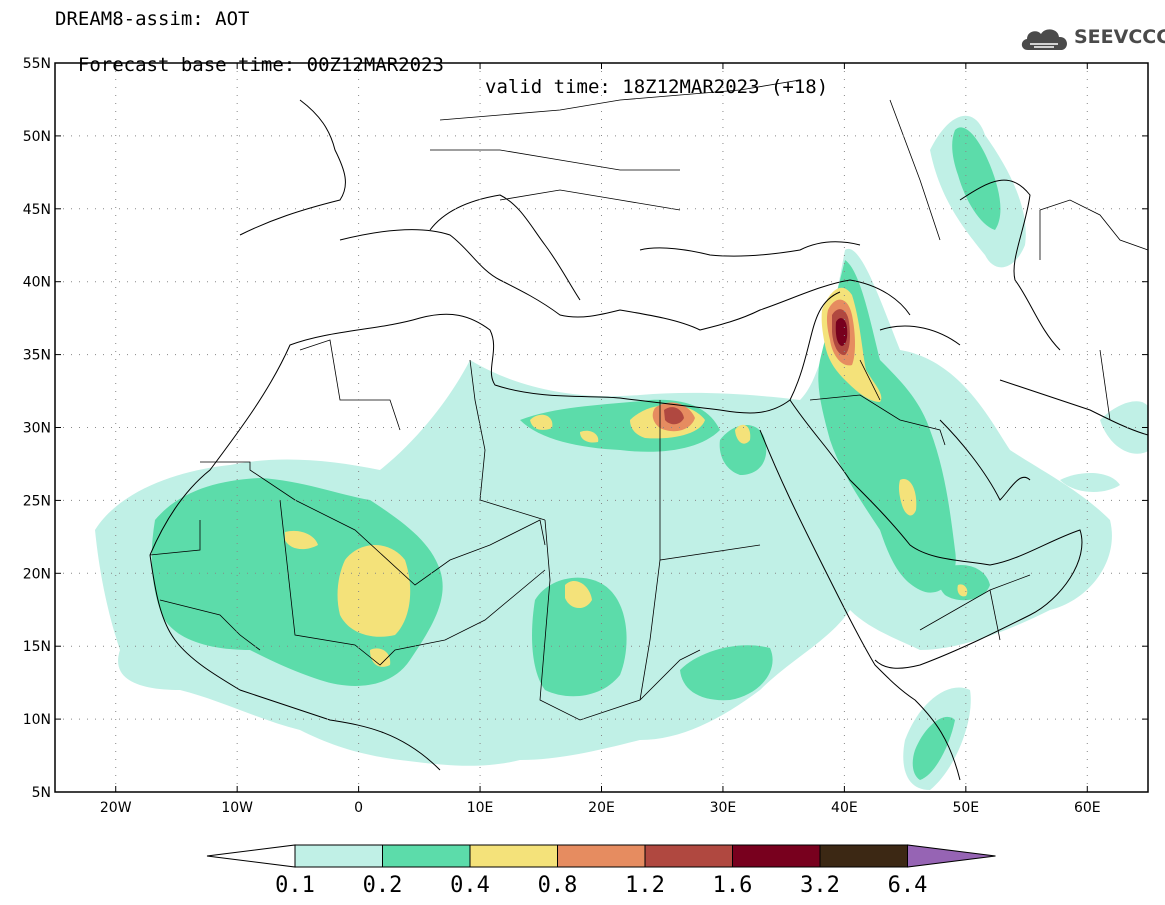  I want to click on cloud-icon, so click(1044, 39).